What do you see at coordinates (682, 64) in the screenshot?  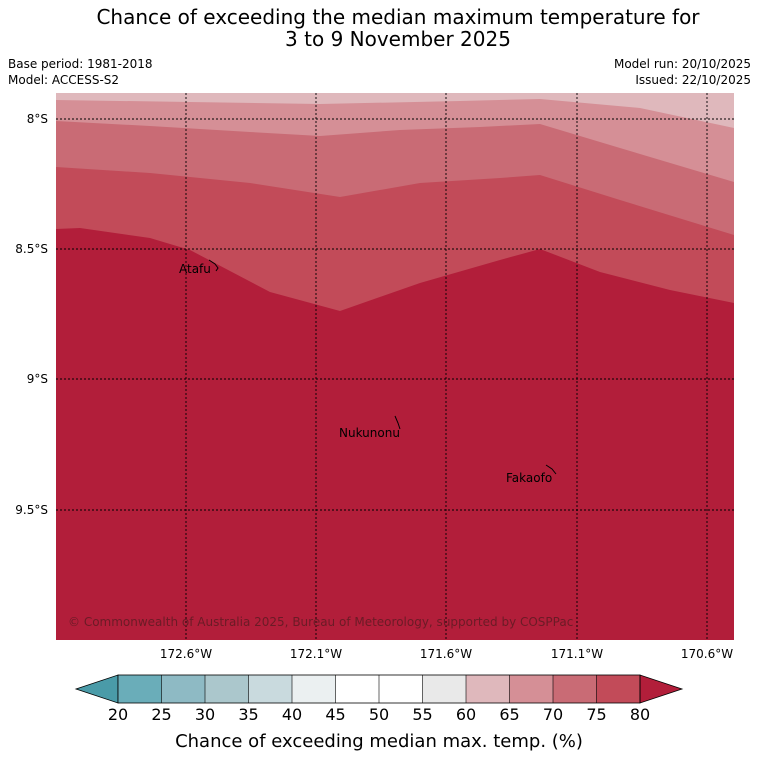 I see `model-run: Model run: 20/10/2025` at bounding box center [682, 64].